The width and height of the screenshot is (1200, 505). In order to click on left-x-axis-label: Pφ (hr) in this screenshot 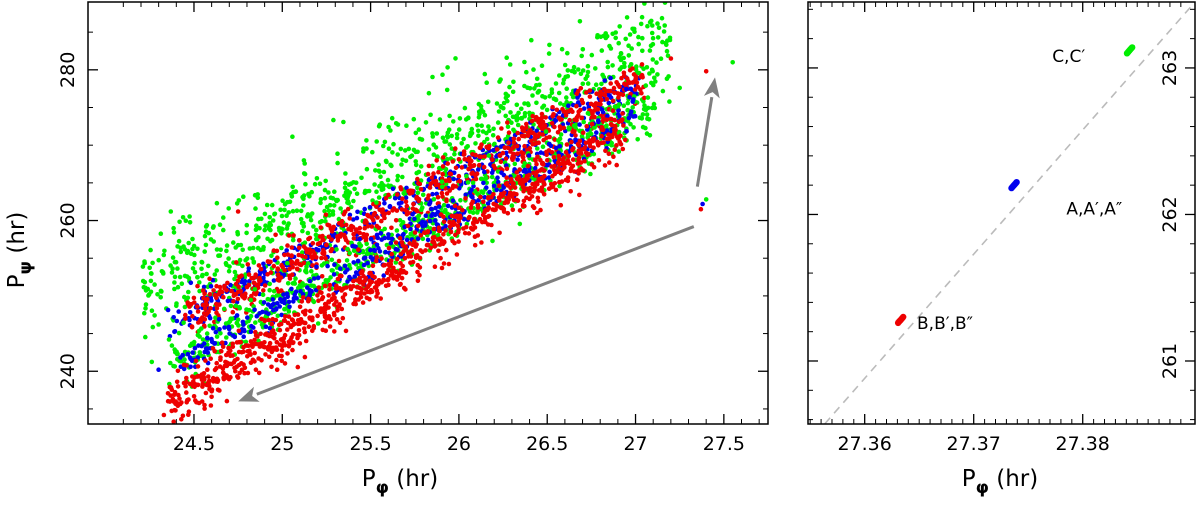, I will do `click(400, 482)`.